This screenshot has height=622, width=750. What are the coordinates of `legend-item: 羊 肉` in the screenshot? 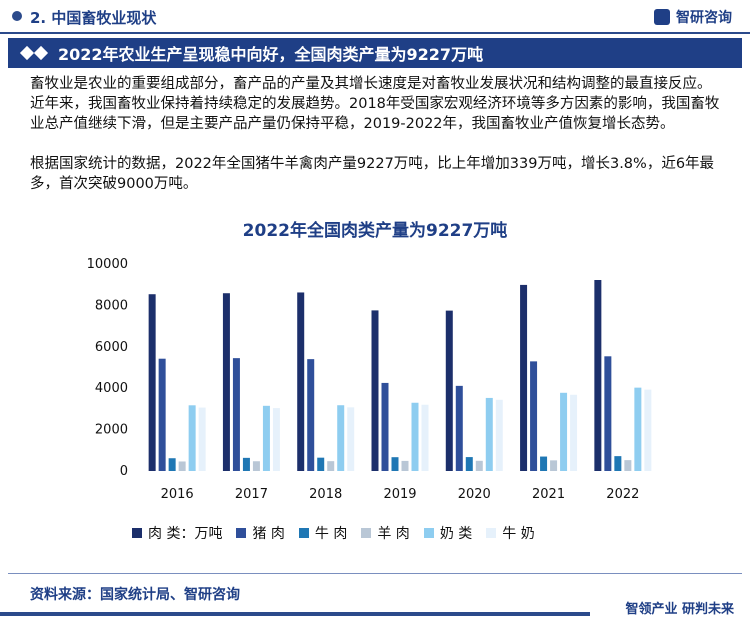 It's located at (385, 533).